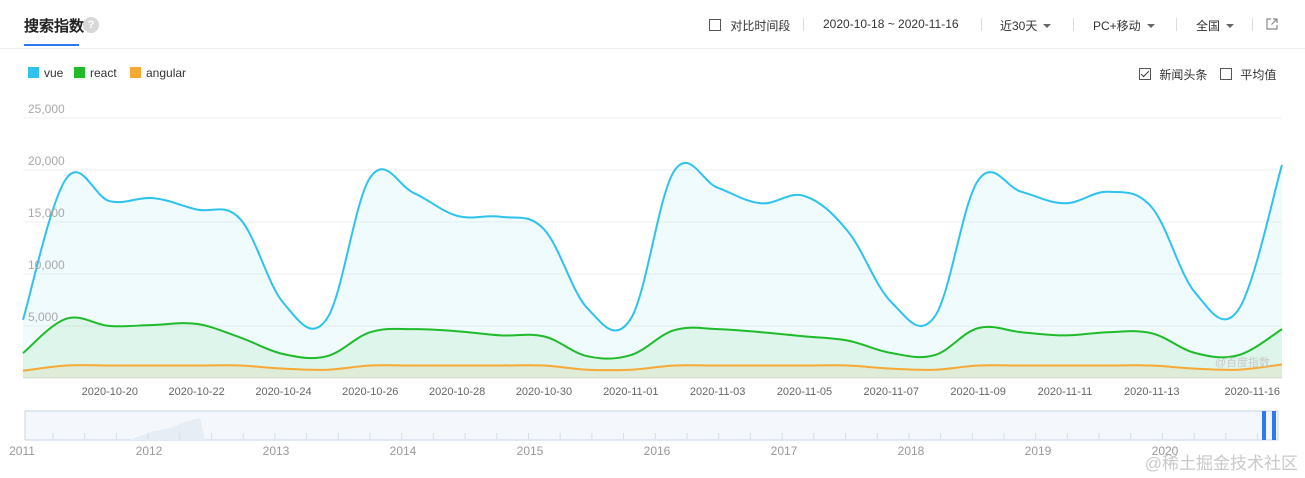 The height and width of the screenshot is (478, 1305). I want to click on x-tick-label: 2020-11-07, so click(891, 392).